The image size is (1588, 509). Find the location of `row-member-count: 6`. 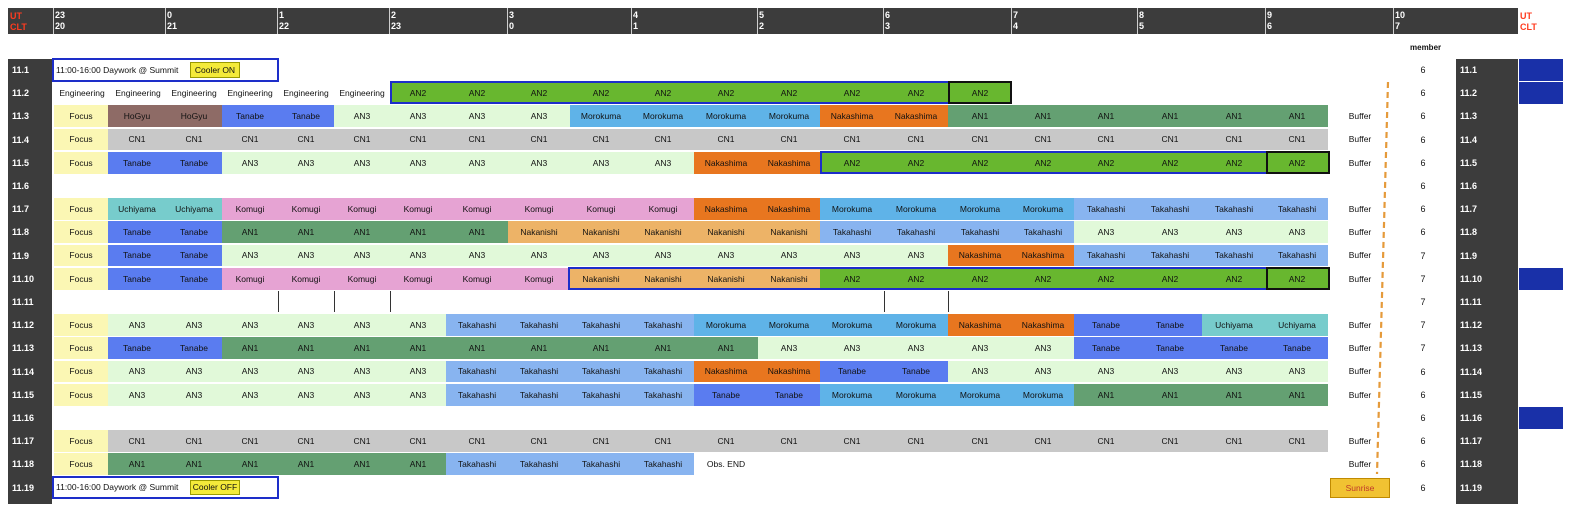

row-member-count: 6 is located at coordinates (1423, 441).